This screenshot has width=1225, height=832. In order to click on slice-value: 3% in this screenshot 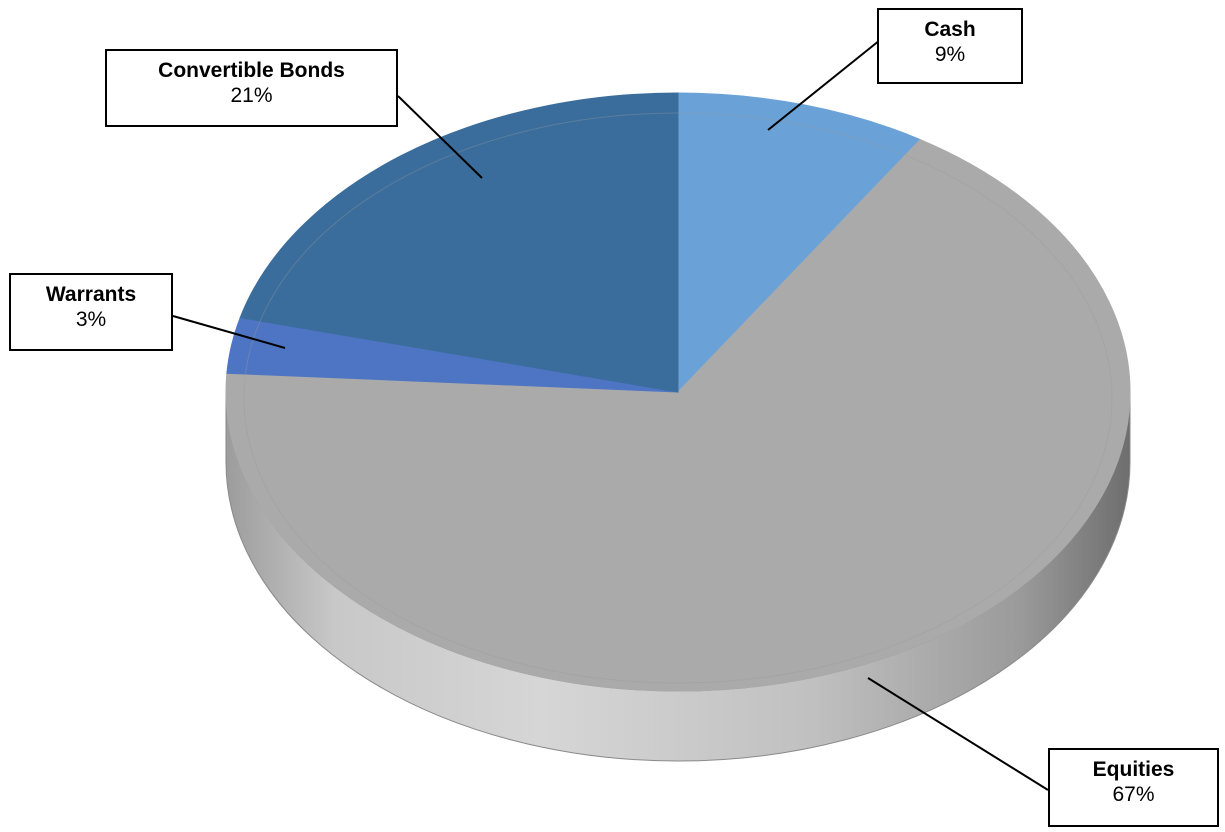, I will do `click(91, 319)`.